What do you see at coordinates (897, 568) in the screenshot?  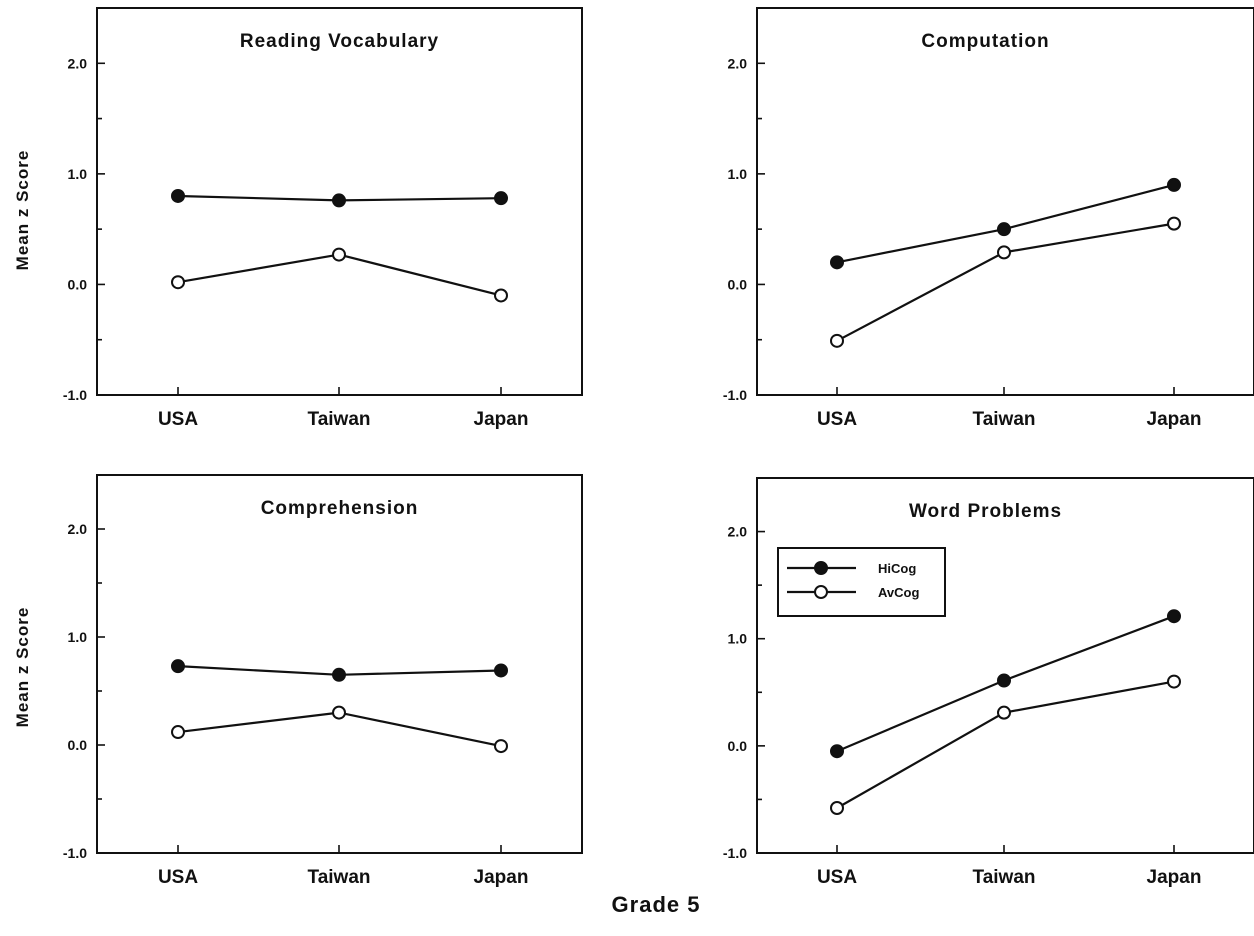 I see `legend-label-hicog: HiCog` at bounding box center [897, 568].